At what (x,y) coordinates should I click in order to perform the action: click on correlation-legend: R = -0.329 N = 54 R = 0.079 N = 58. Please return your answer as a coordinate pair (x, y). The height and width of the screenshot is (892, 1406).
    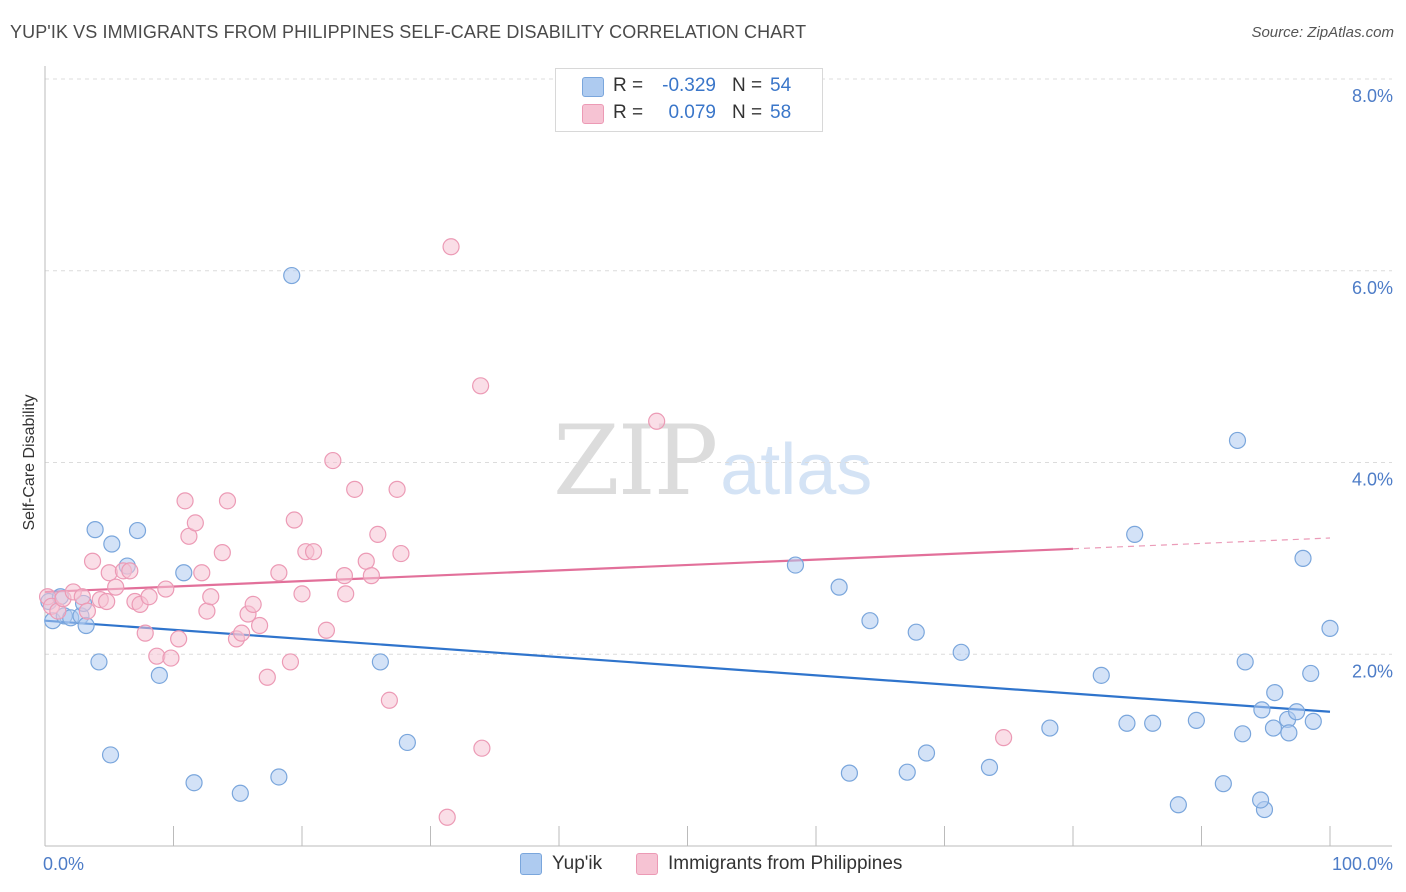
    Looking at the image, I should click on (689, 100).